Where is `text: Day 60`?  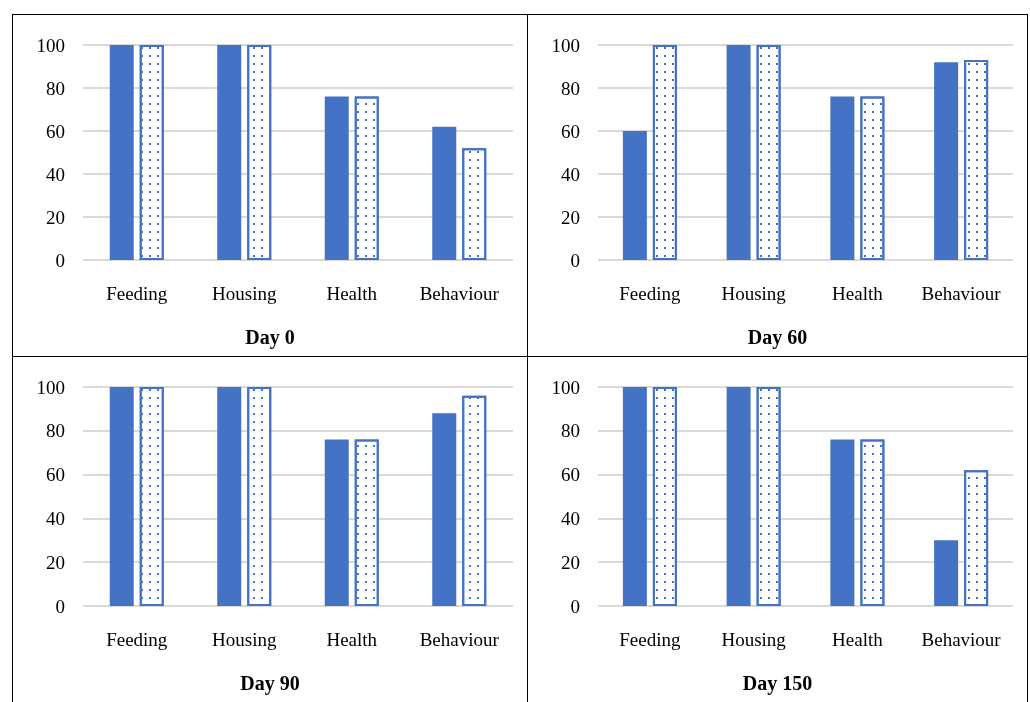 text: Day 60 is located at coordinates (777, 337).